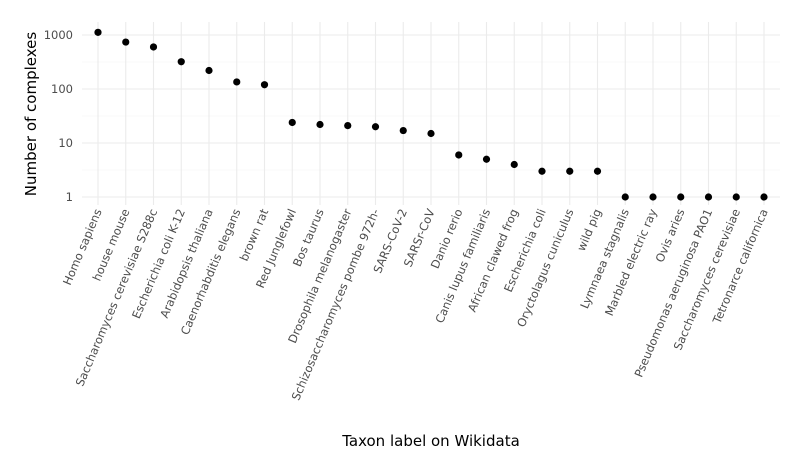 This screenshot has width=790, height=470. I want to click on y-tick-label: 1000, so click(58, 35).